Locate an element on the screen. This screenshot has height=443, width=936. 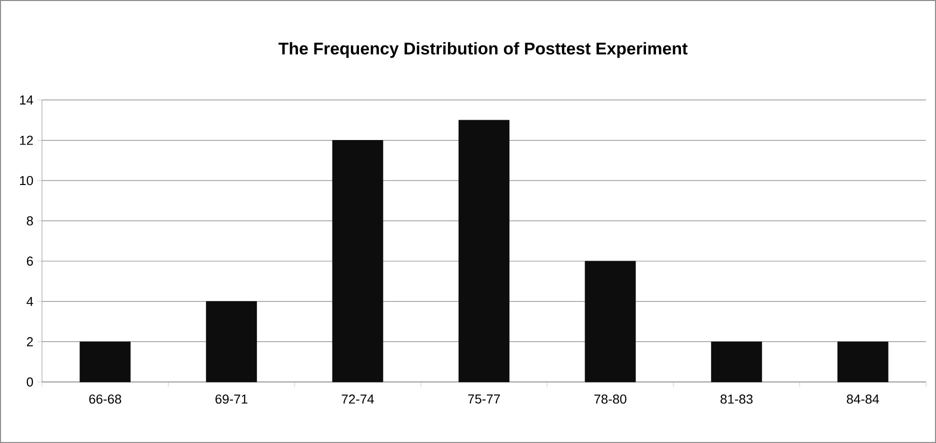
y-tick-label: 14 is located at coordinates (27, 100).